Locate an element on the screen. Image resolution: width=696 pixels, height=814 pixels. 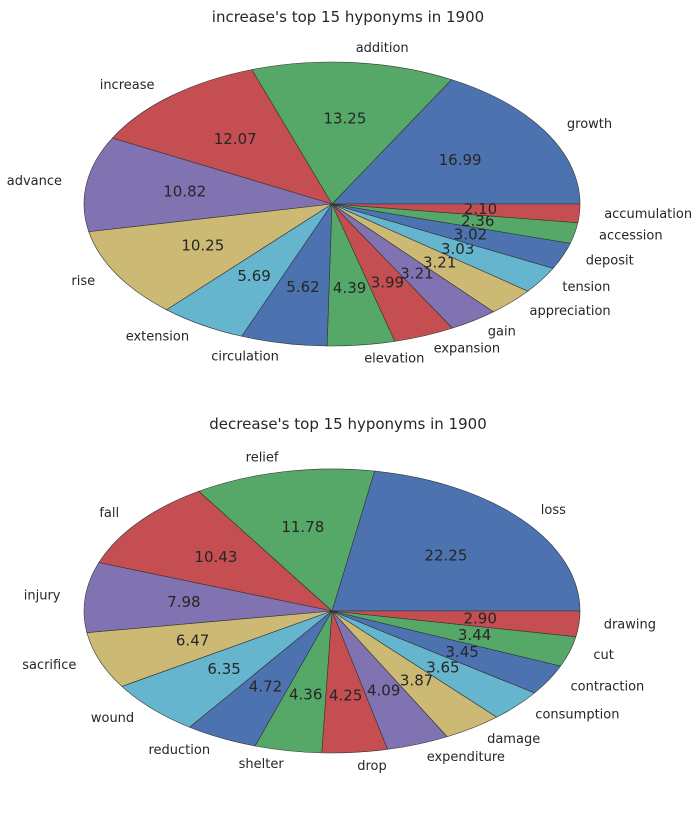
slice-label: relief is located at coordinates (262, 457).